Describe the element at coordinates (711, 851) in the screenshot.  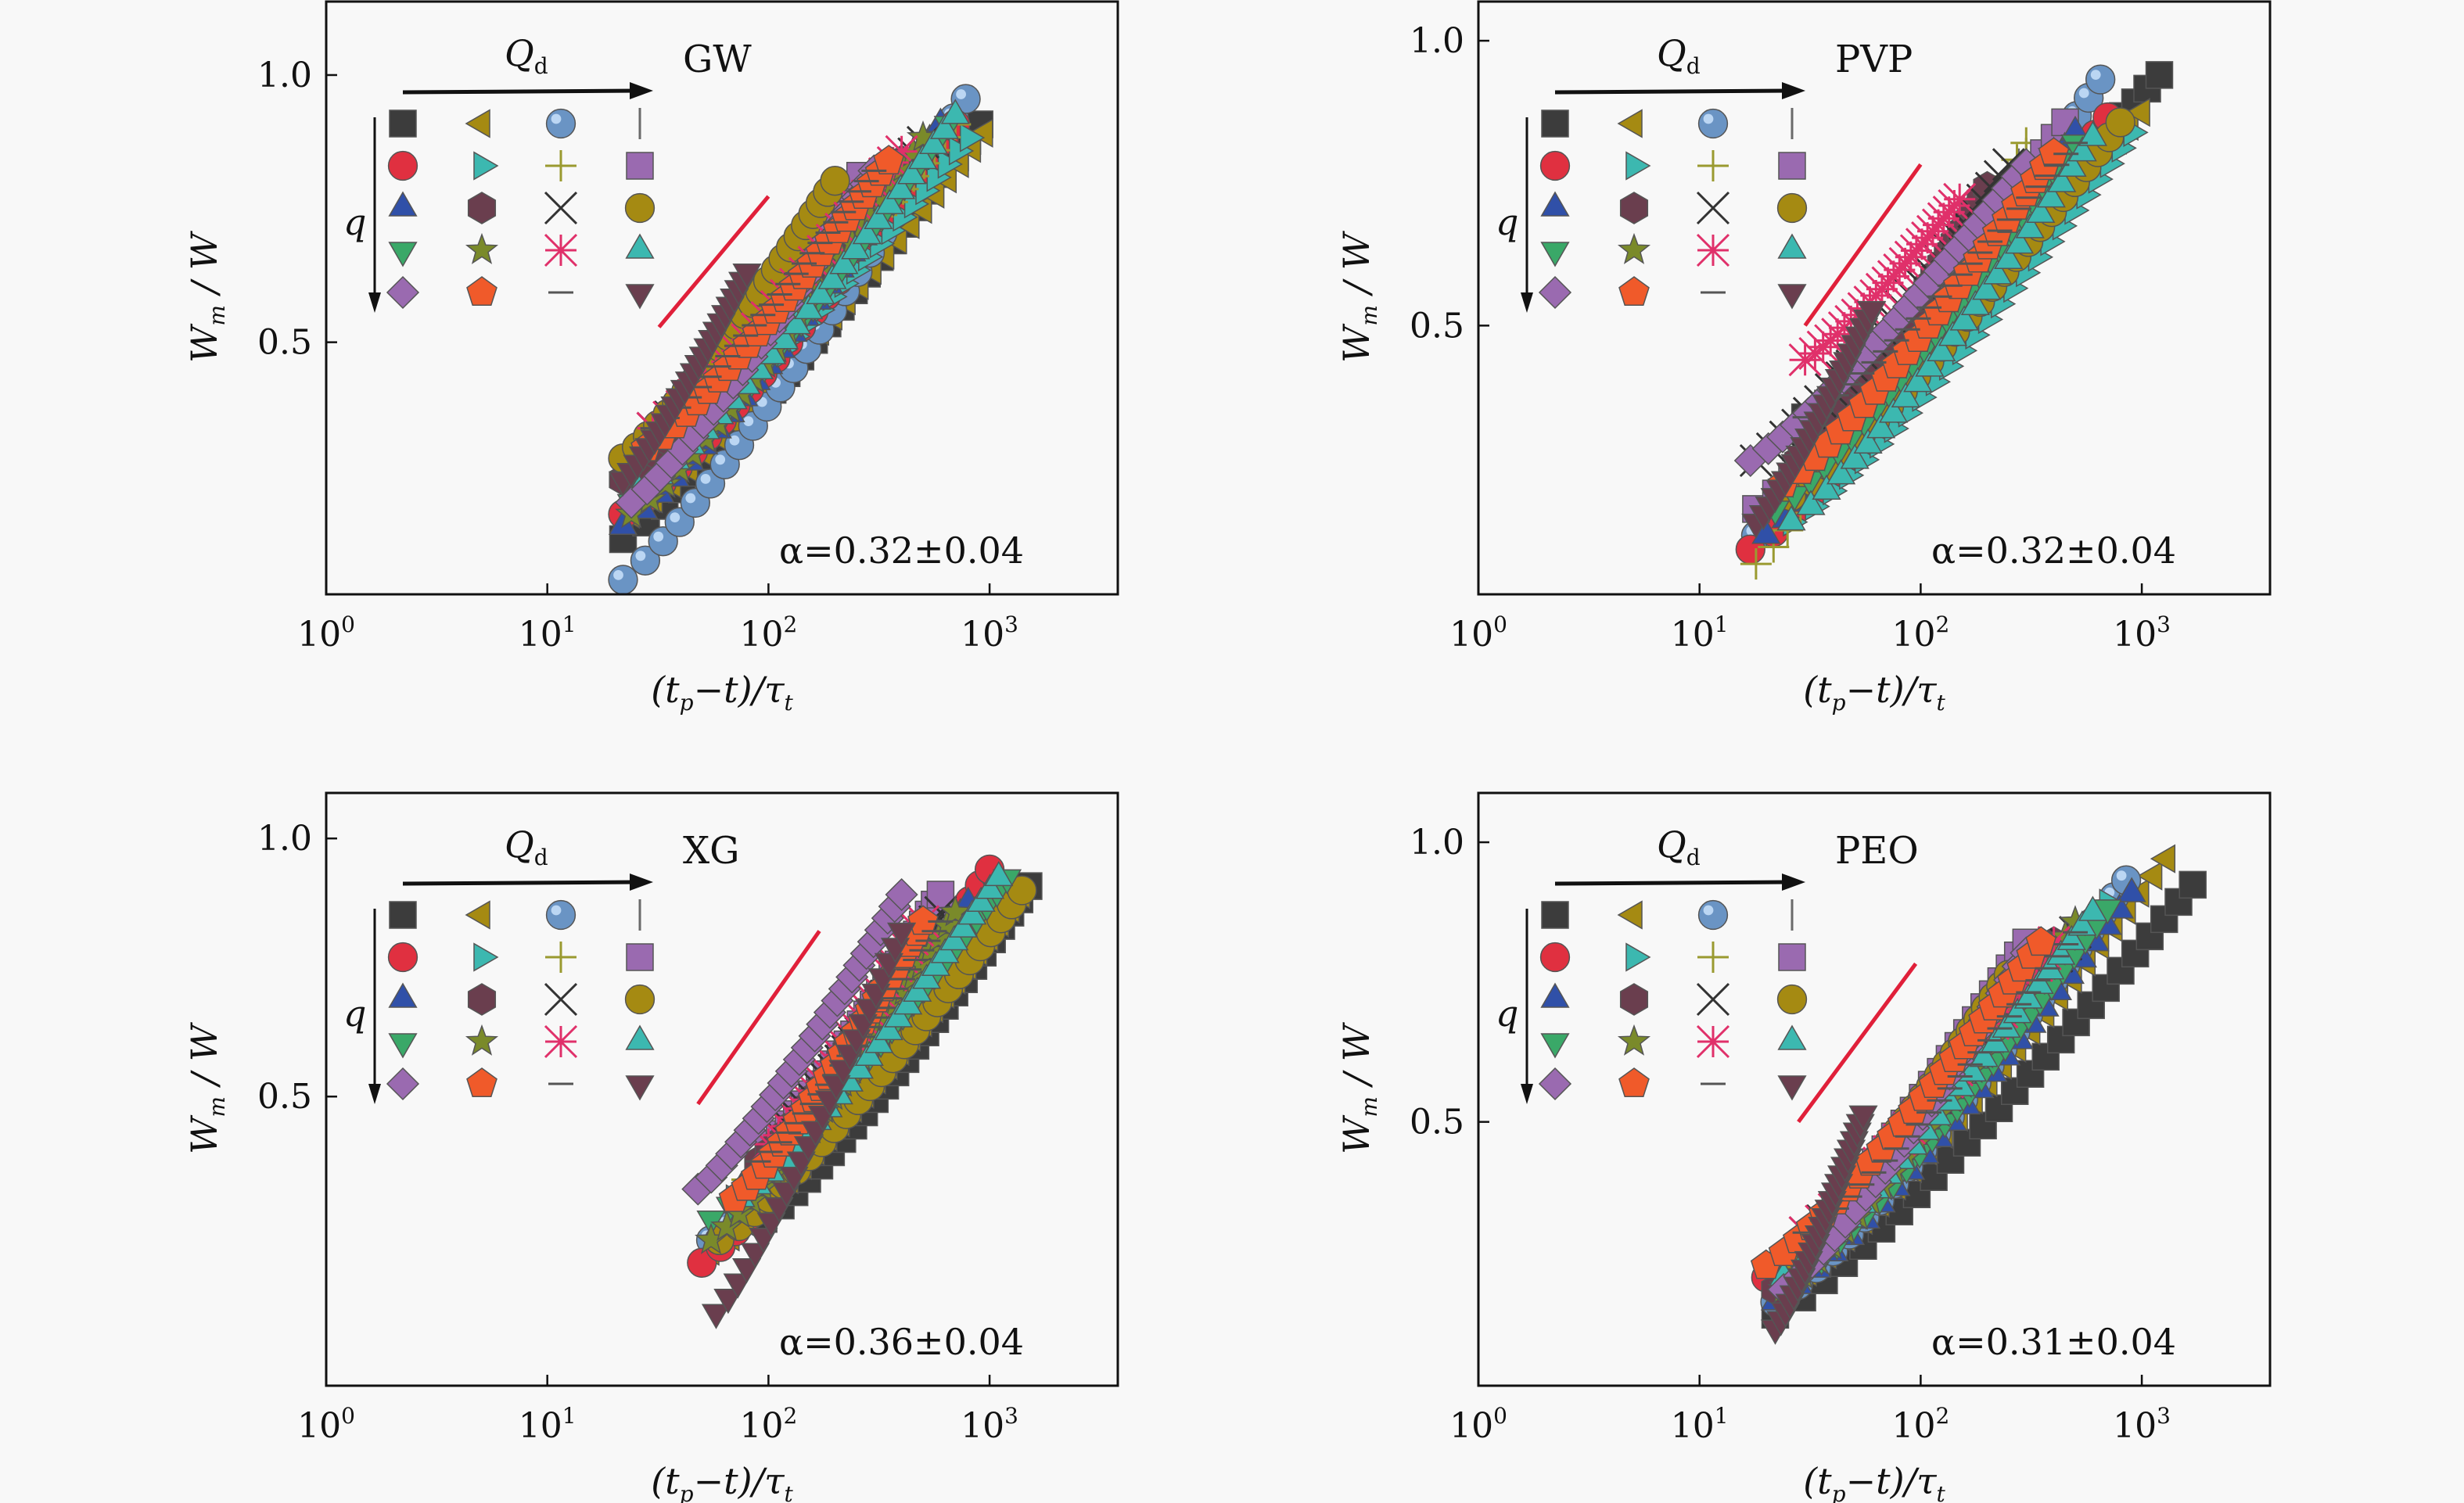
I see `panel-title: XG` at that location.